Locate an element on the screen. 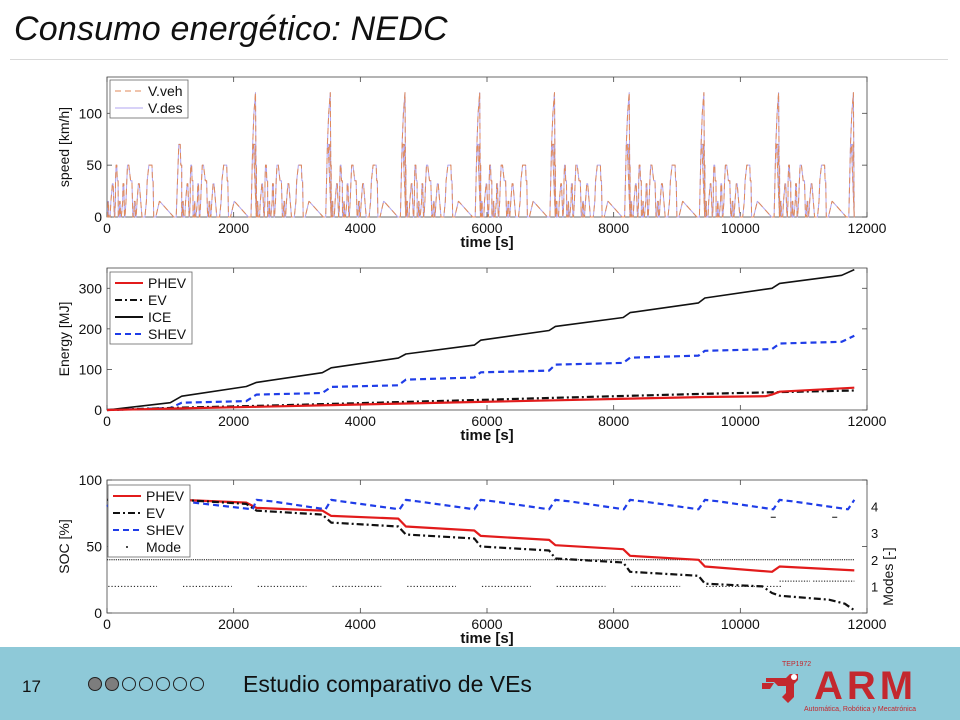 The height and width of the screenshot is (720, 960). energy-line-phev is located at coordinates (480, 399).